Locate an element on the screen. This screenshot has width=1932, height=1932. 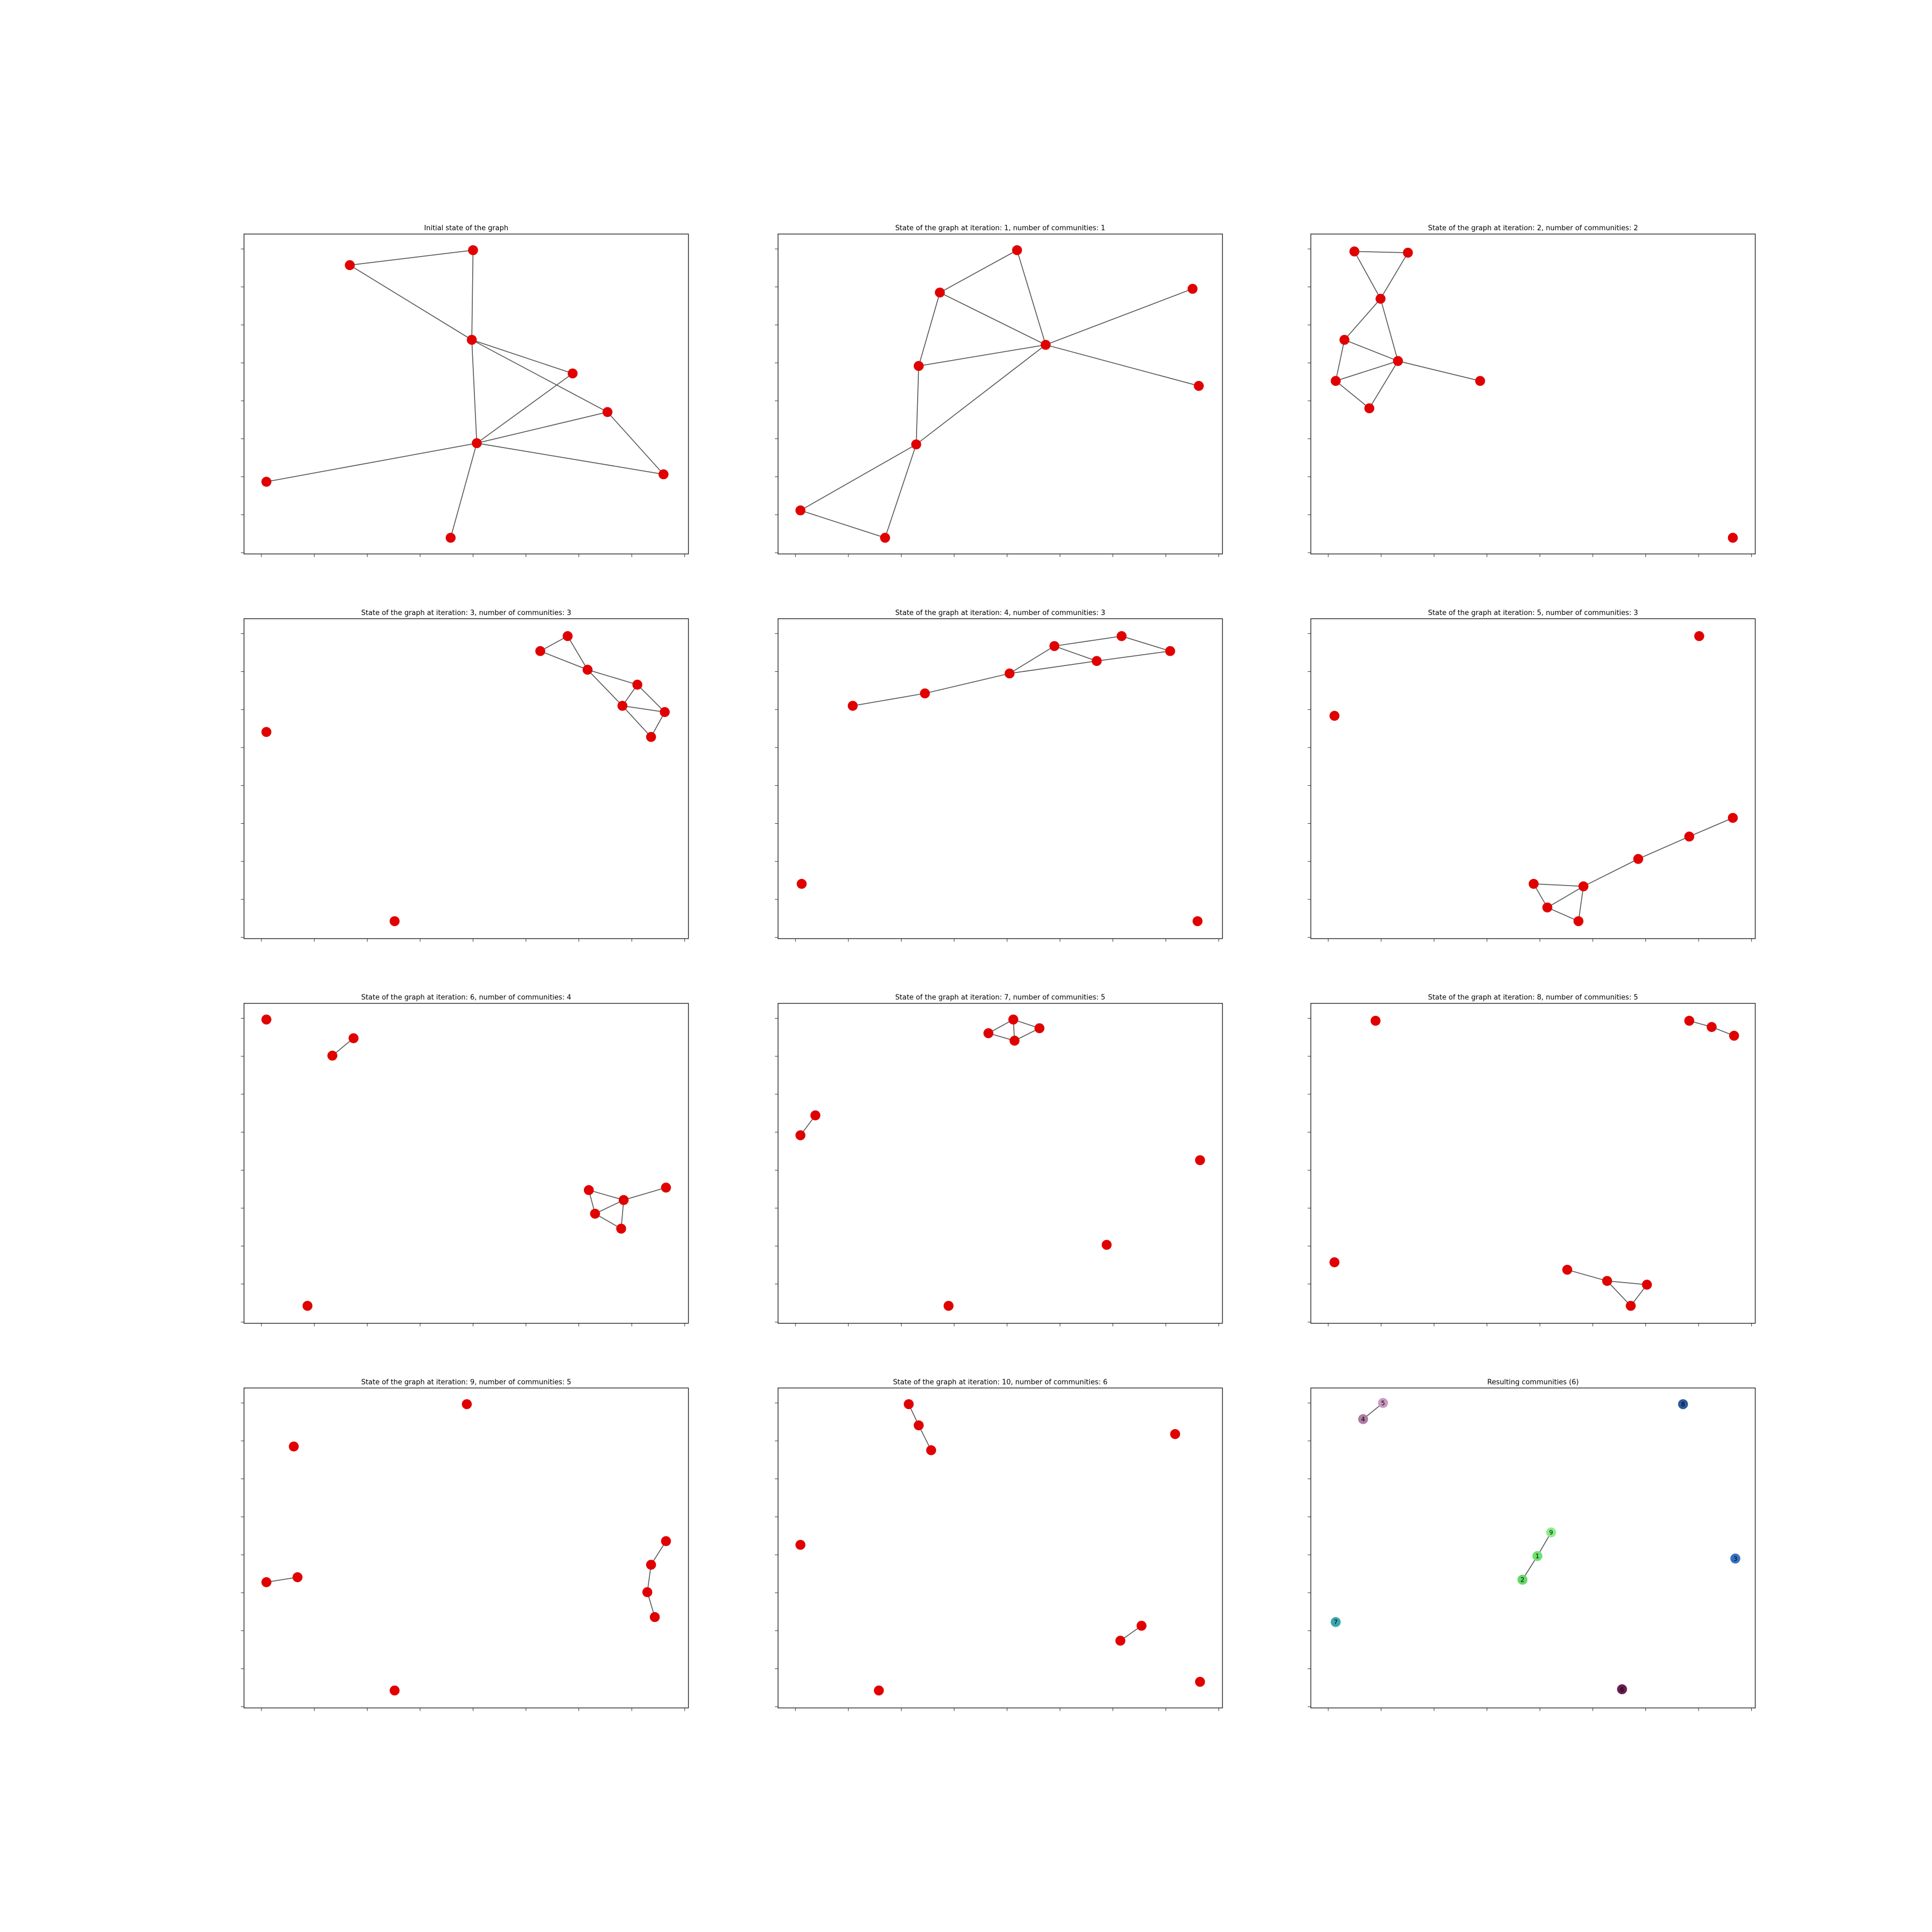
node-label: 3 is located at coordinates (1735, 1558).